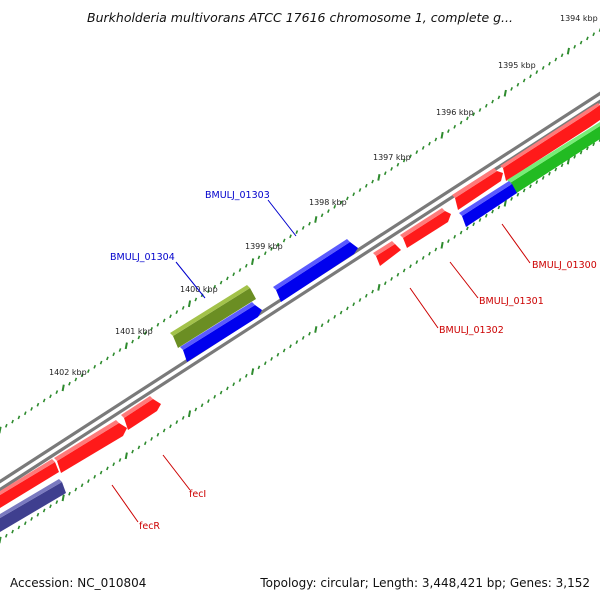 This screenshot has width=600, height=600. What do you see at coordinates (90, 446) in the screenshot?
I see `gene-bar-fecr` at bounding box center [90, 446].